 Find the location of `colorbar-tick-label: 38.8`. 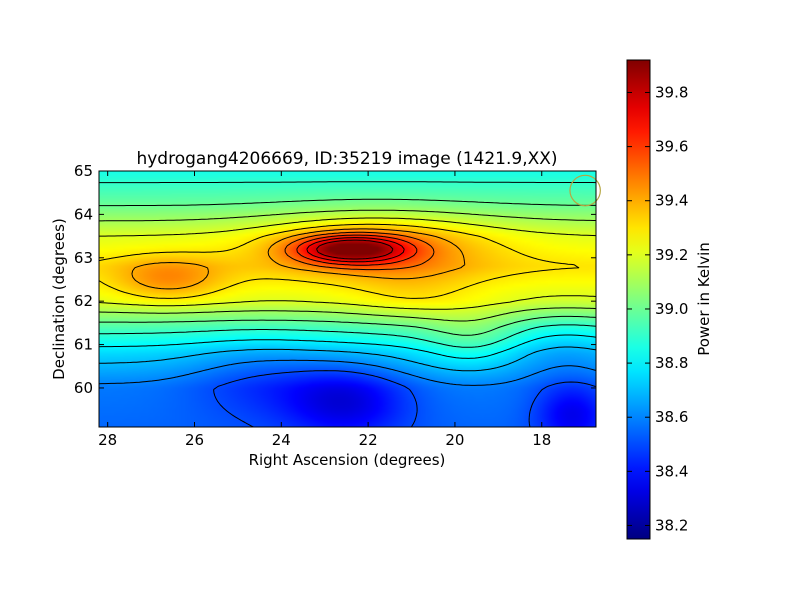

colorbar-tick-label: 38.8 is located at coordinates (671, 363).